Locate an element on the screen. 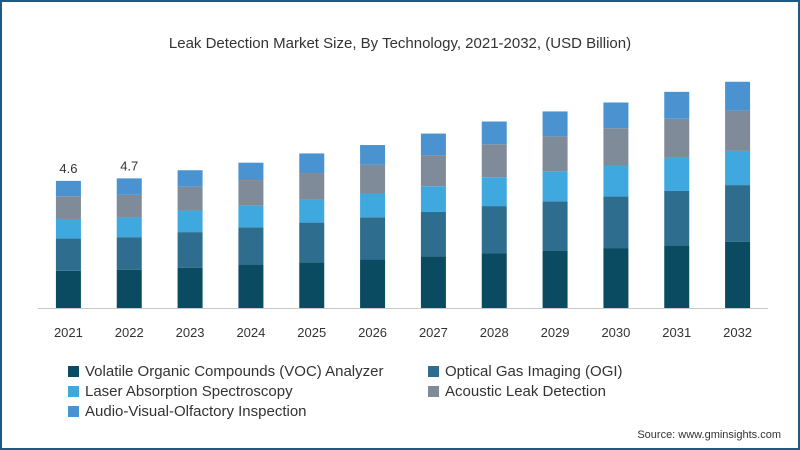 This screenshot has height=450, width=800. x-tick-label: 2021 is located at coordinates (68, 332).